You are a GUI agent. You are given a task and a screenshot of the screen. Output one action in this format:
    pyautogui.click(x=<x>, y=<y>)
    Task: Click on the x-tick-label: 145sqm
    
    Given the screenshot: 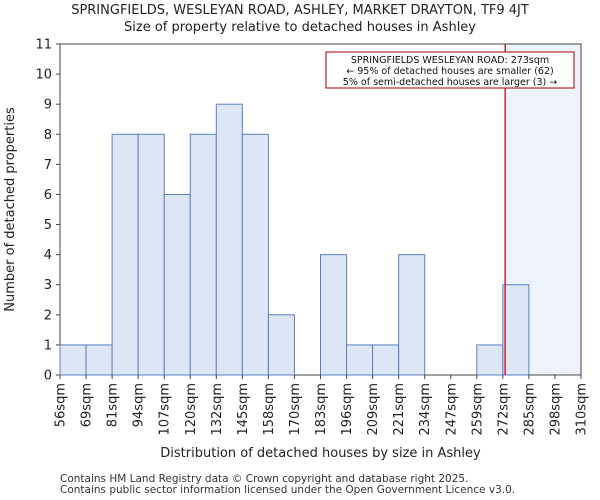 What is the action you would take?
    pyautogui.click(x=243, y=409)
    